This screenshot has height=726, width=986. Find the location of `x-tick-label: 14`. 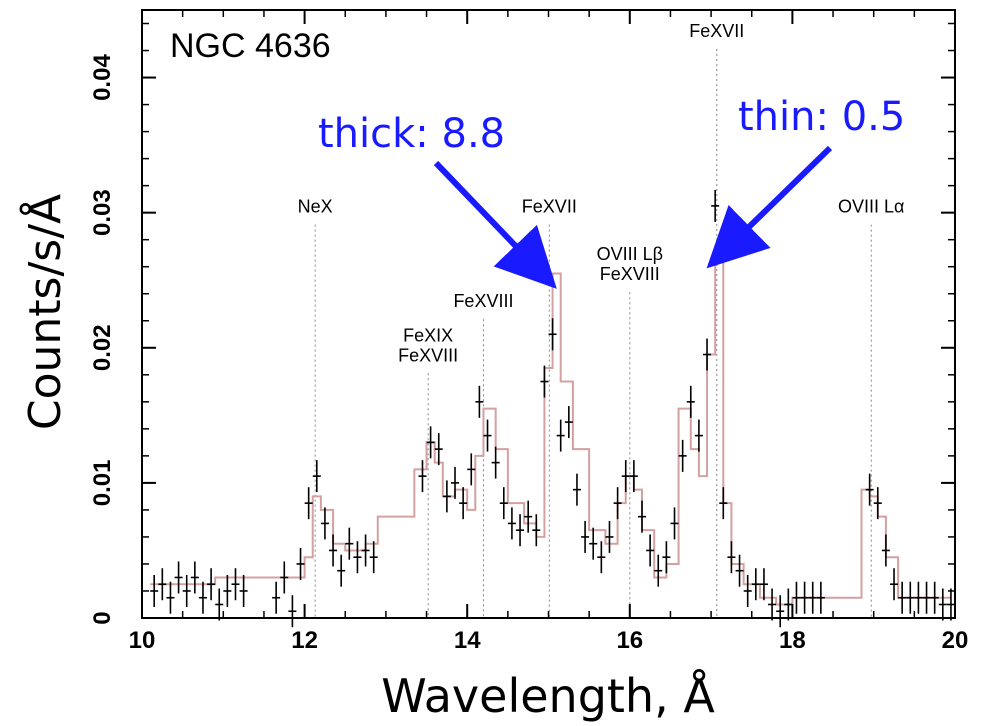

x-tick-label: 14 is located at coordinates (467, 640).